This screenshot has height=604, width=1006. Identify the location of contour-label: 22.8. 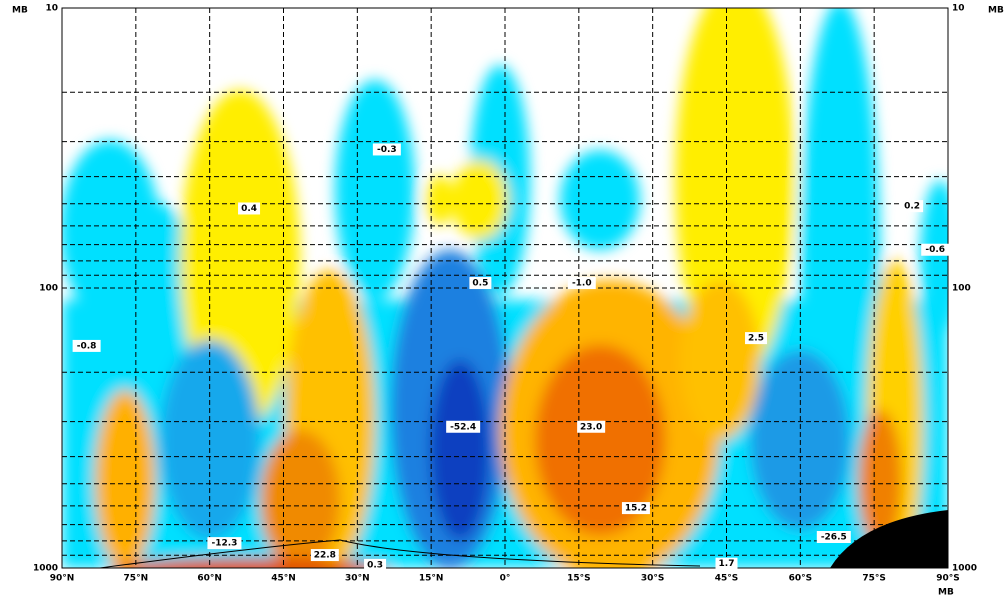
(325, 556).